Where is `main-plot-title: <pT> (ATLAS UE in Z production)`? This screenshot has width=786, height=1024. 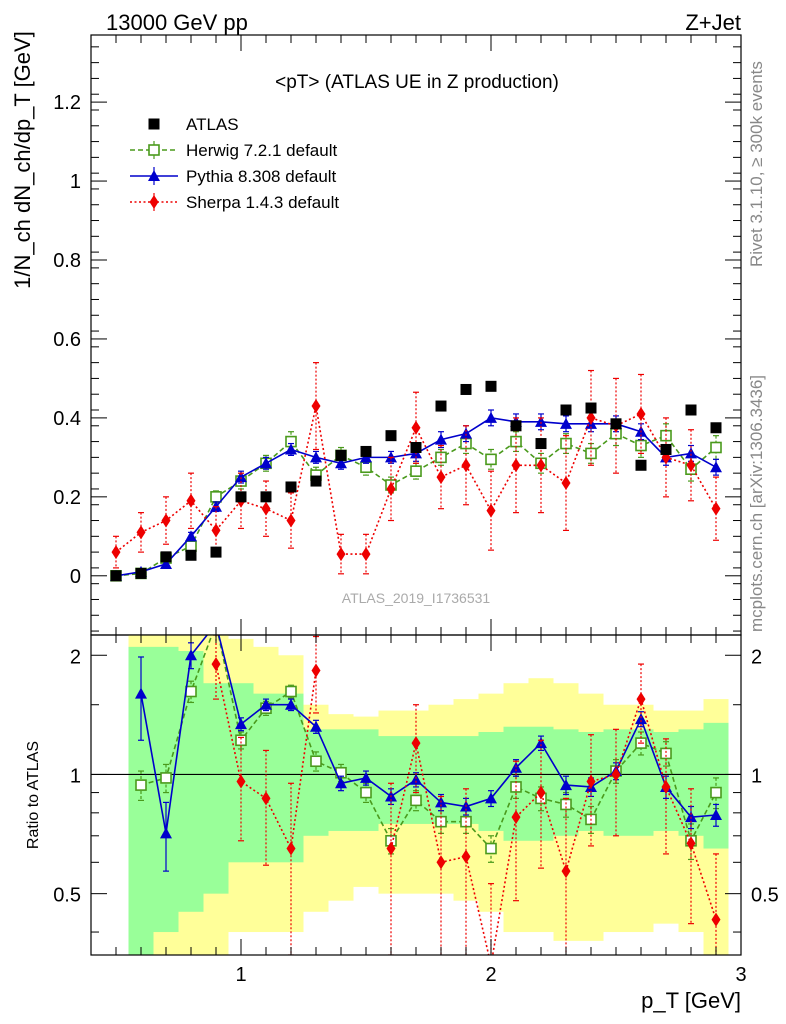
main-plot-title: <pT> (ATLAS UE in Z production) is located at coordinates (417, 82).